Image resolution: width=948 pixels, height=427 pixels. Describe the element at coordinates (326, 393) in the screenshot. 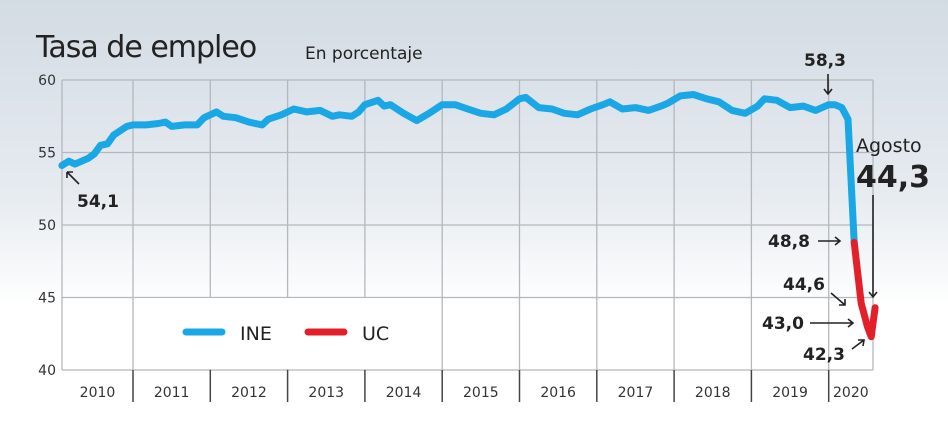

I see `x-tick-label: 2013` at that location.